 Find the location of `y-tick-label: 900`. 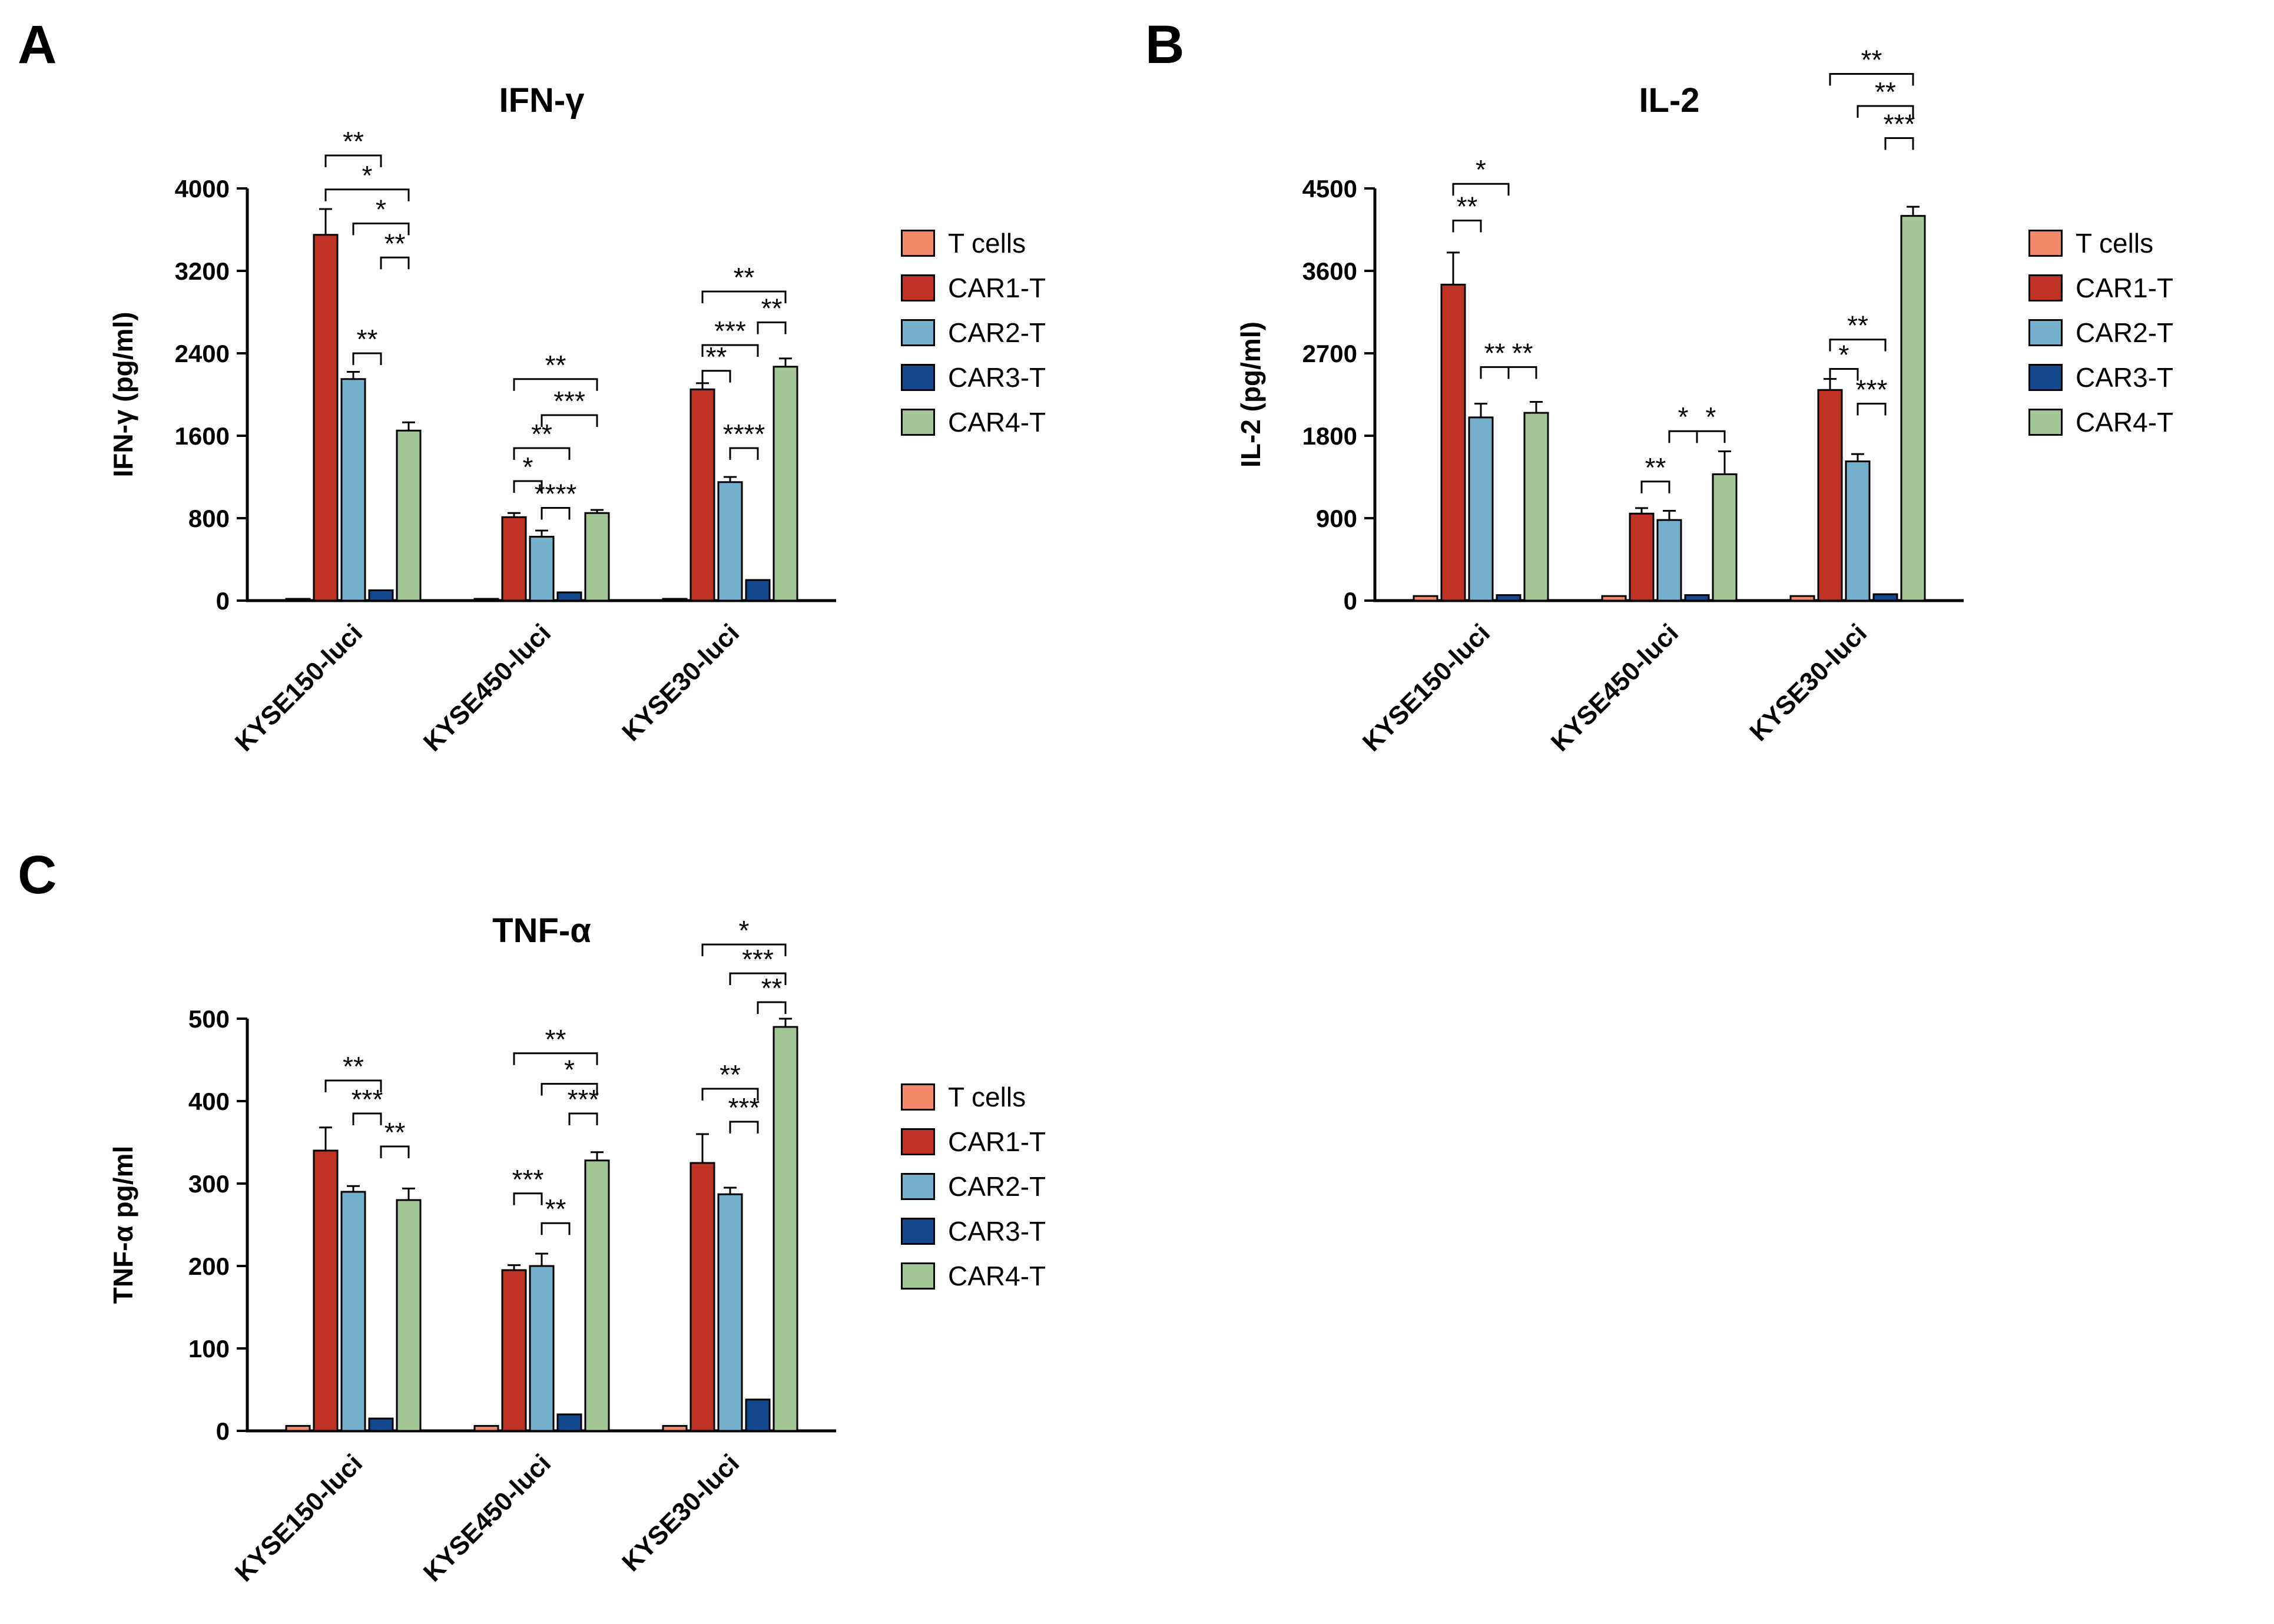

y-tick-label: 900 is located at coordinates (1337, 518).